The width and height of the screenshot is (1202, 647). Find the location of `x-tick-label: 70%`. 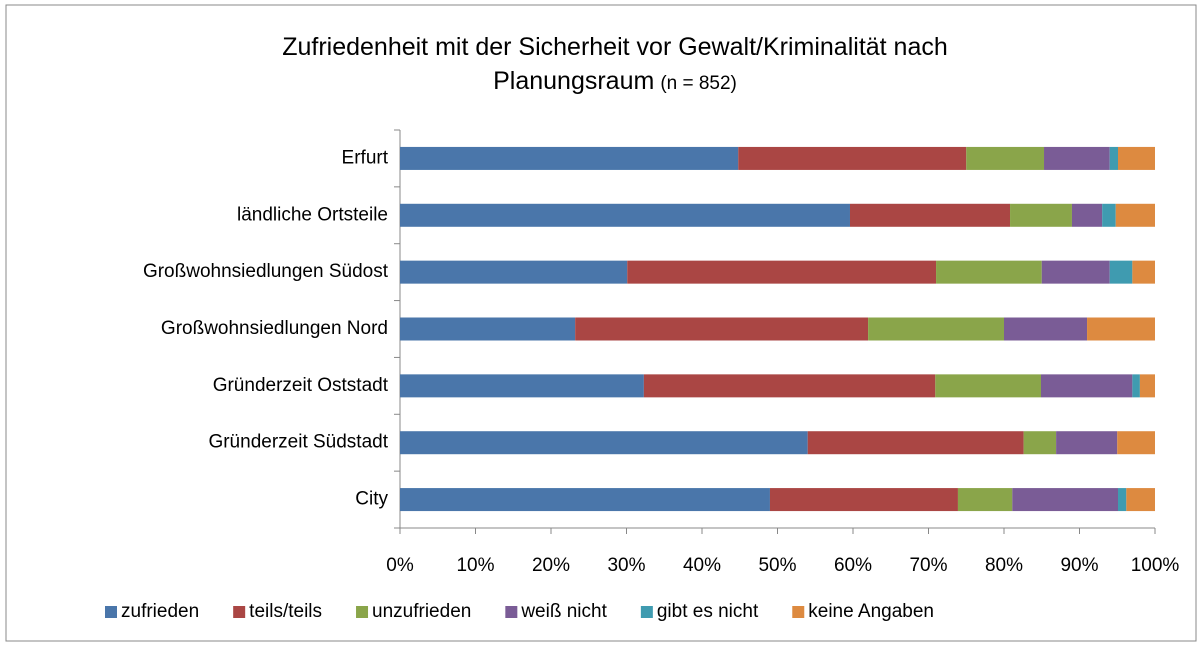

x-tick-label: 70% is located at coordinates (928, 565).